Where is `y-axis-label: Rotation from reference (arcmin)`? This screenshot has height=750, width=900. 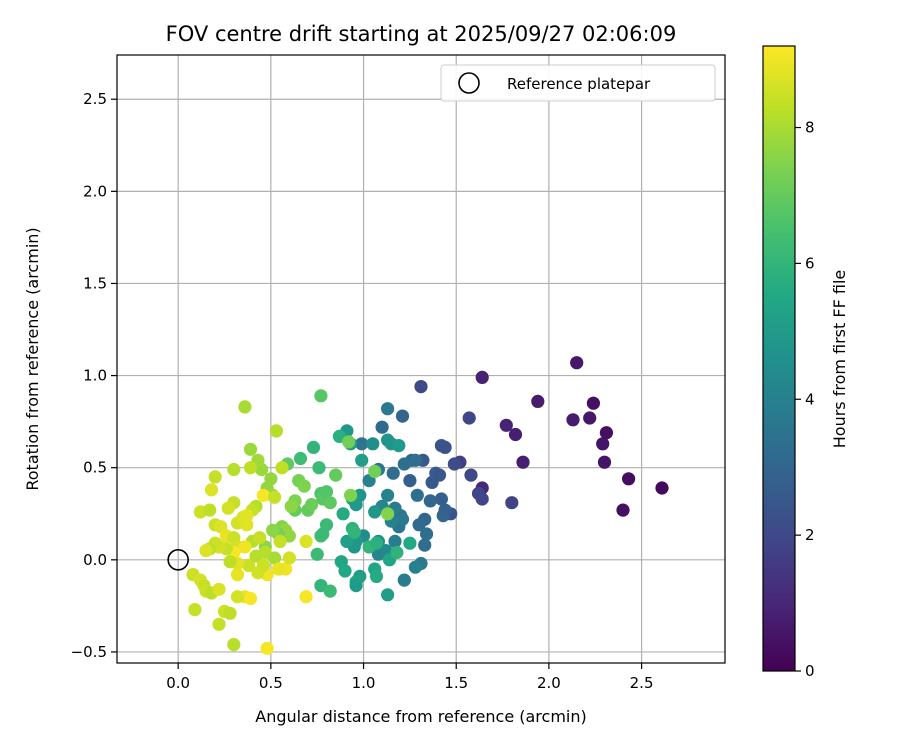 y-axis-label: Rotation from reference (arcmin) is located at coordinates (32, 358).